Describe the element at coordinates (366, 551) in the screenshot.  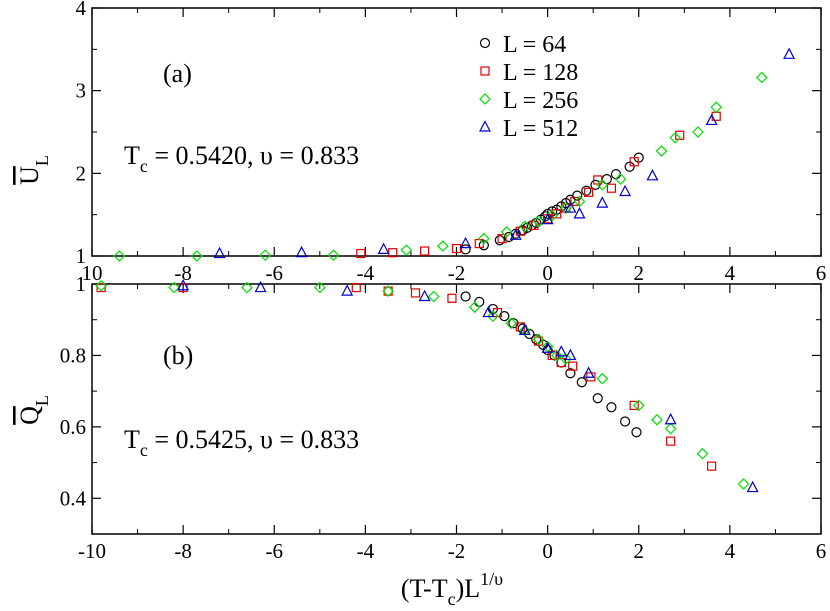
I see `x-tick-label: -4` at that location.